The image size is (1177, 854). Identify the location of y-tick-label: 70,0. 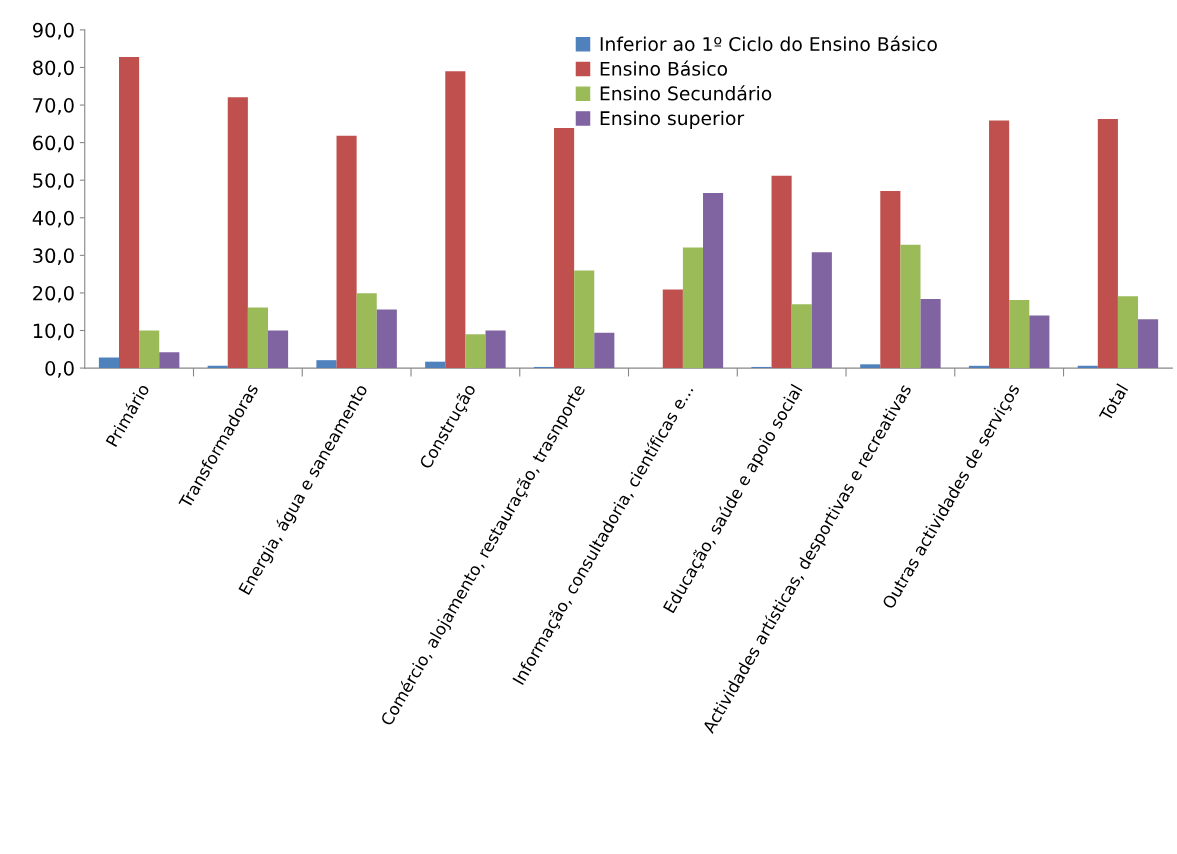
(53, 106).